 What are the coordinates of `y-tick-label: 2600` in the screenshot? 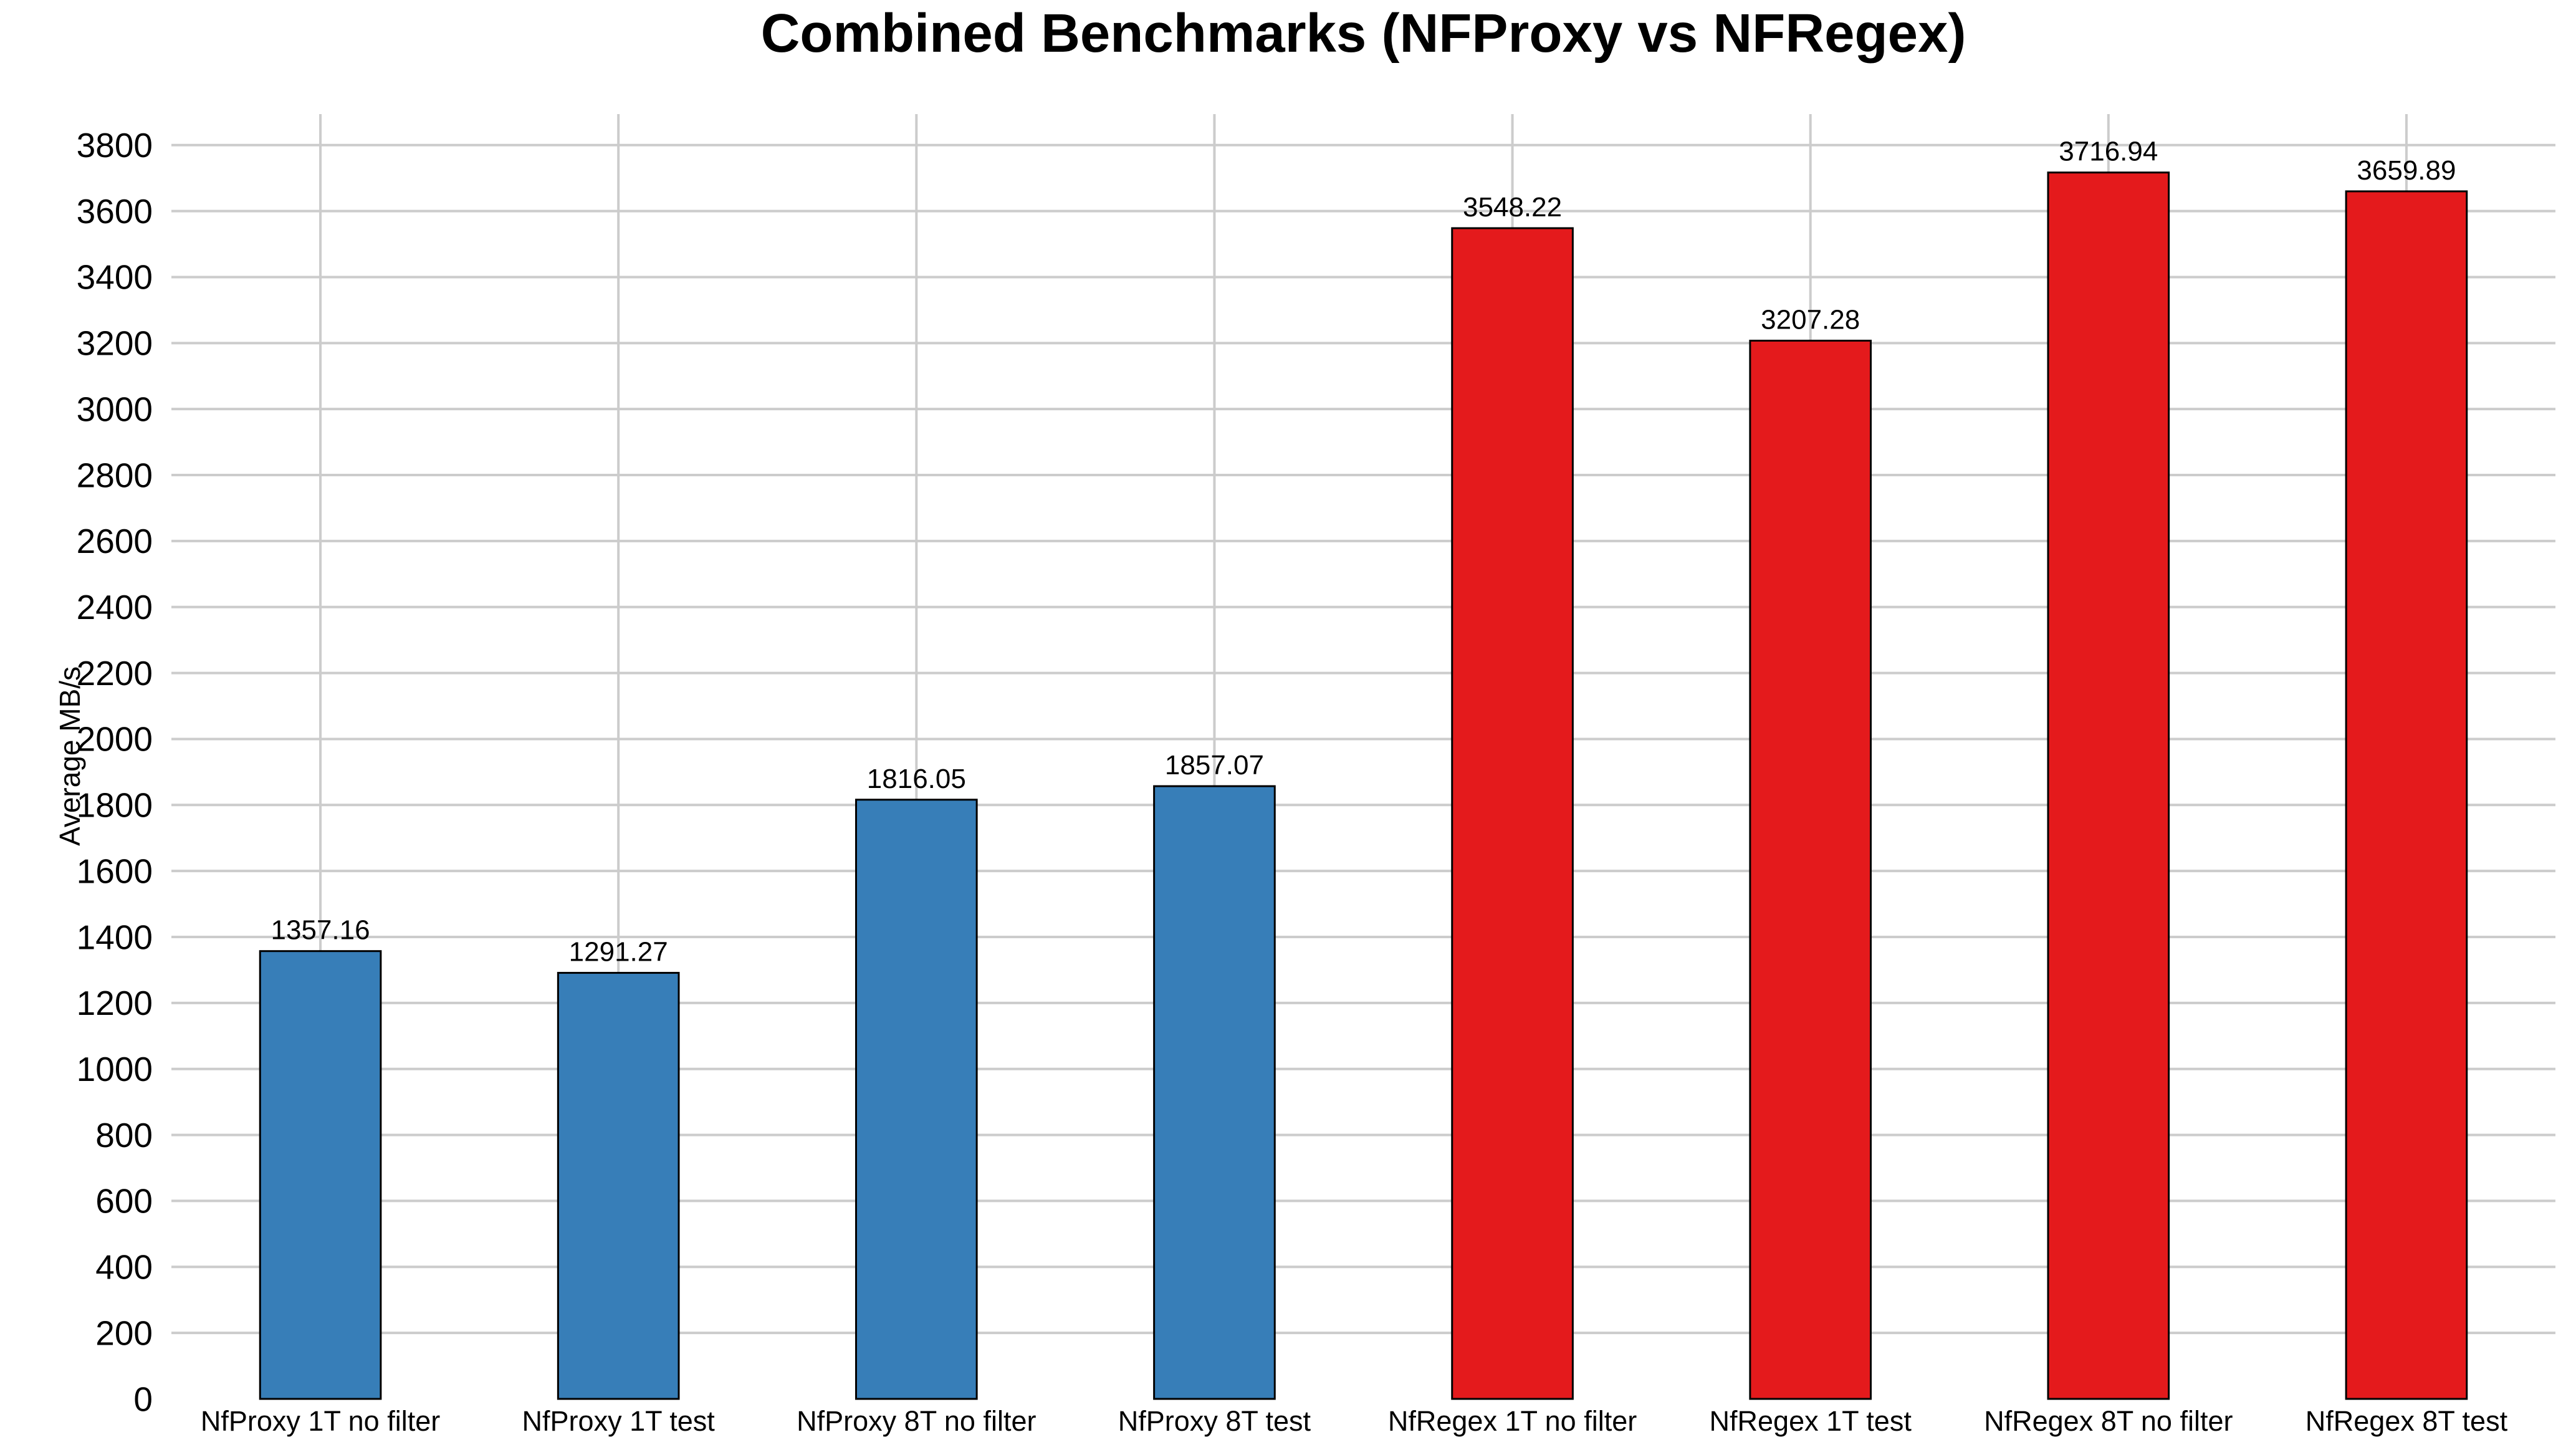 It's located at (115, 541).